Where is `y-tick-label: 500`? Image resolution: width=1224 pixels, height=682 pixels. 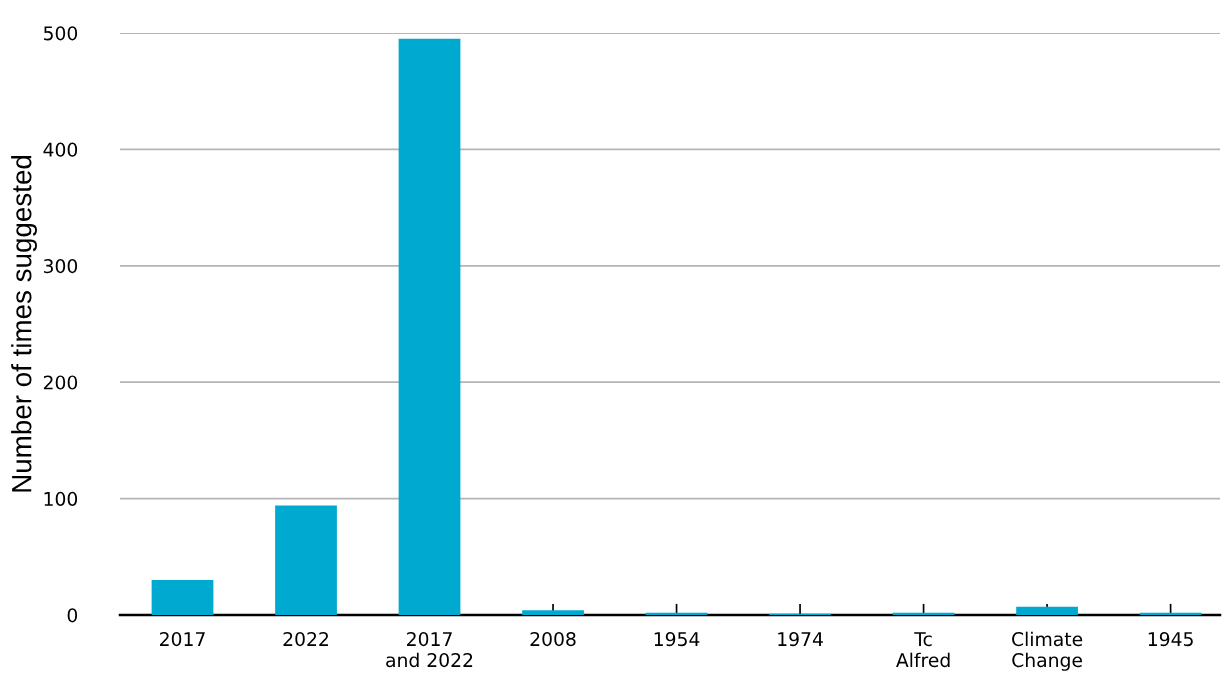
y-tick-label: 500 is located at coordinates (60, 33).